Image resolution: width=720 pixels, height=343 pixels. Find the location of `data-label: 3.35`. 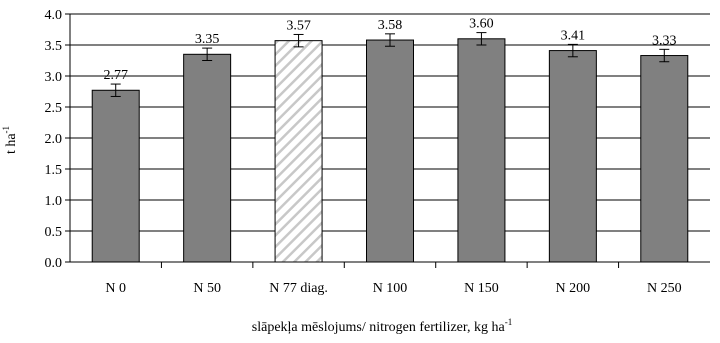

data-label: 3.35 is located at coordinates (207, 39).